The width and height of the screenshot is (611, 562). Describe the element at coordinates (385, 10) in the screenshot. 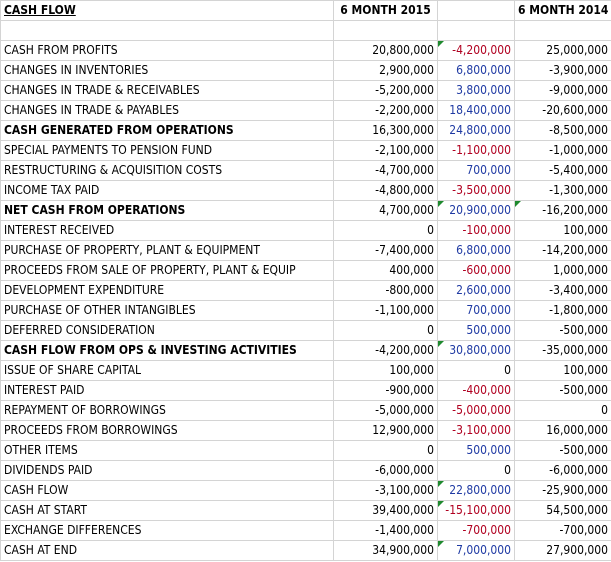

I see `column-header-2015: 6 MONTH 2015` at that location.